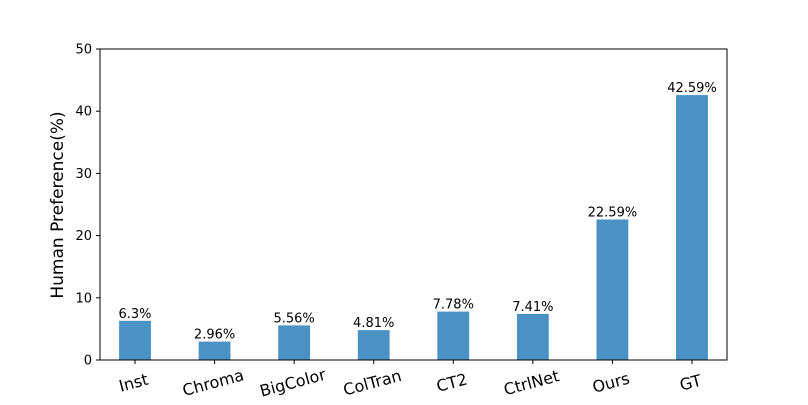 The image size is (808, 405). What do you see at coordinates (373, 323) in the screenshot?
I see `bar-value-label: 4.81%` at bounding box center [373, 323].